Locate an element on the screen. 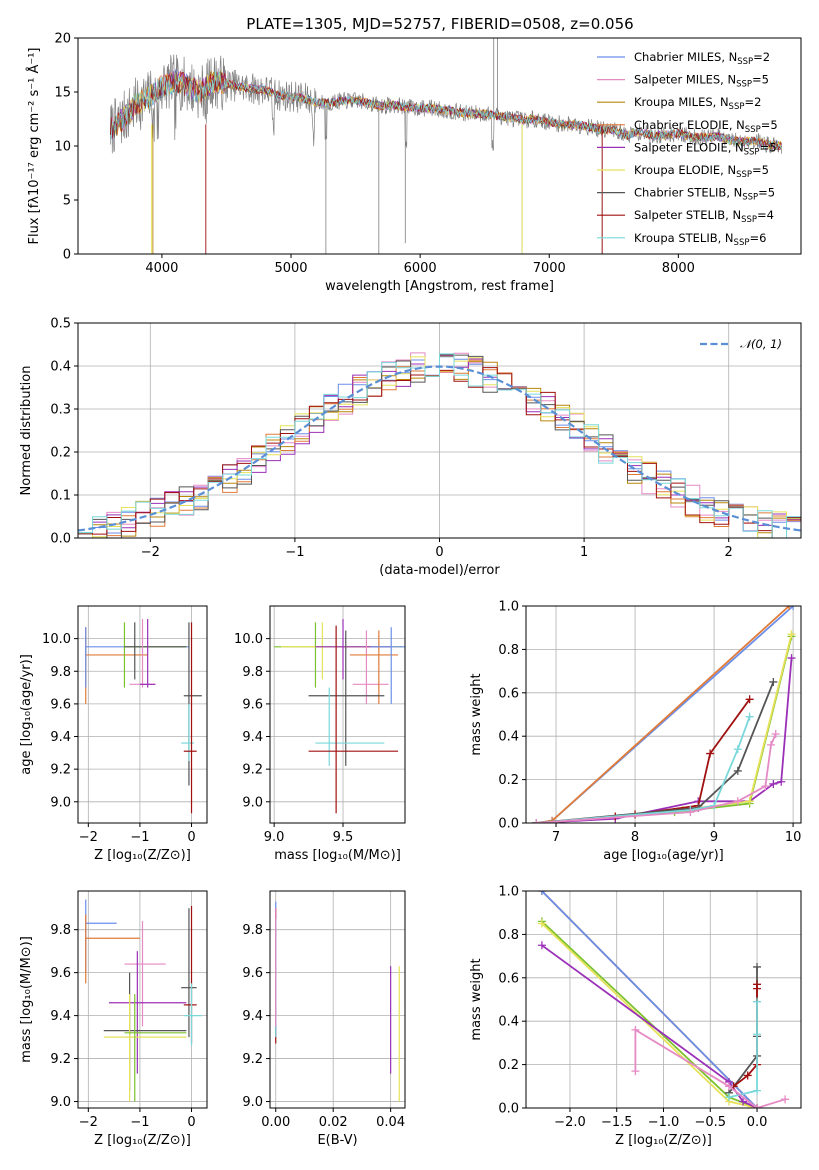 Image resolution: width=819 pixels, height=1170 pixels. x-axis-label: wavelength [Angstrom, rest frame] is located at coordinates (439, 286).